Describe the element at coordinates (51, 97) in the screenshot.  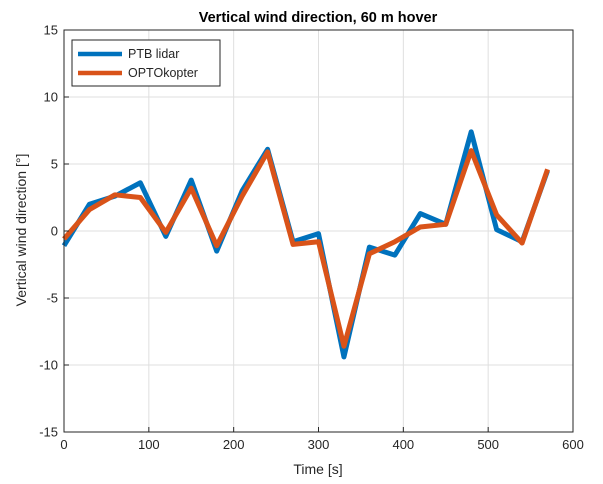
I see `y-tick-label: 10` at that location.